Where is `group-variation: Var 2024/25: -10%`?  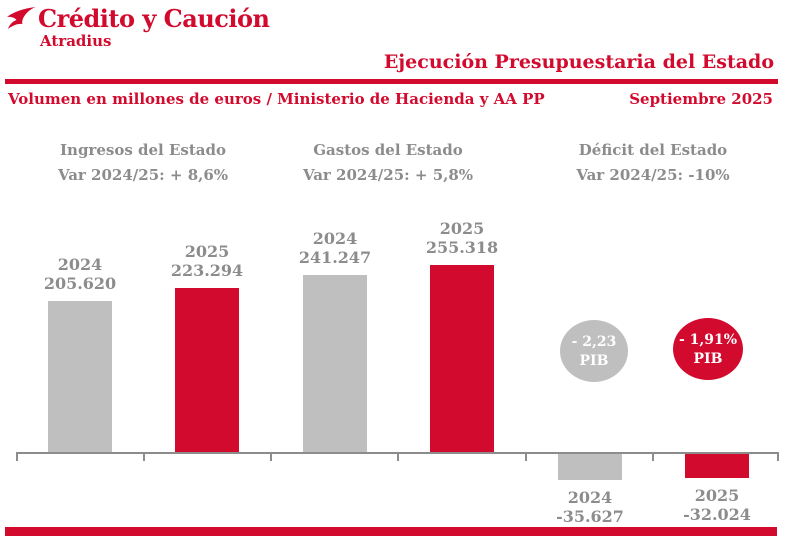 group-variation: Var 2024/25: -10% is located at coordinates (653, 175).